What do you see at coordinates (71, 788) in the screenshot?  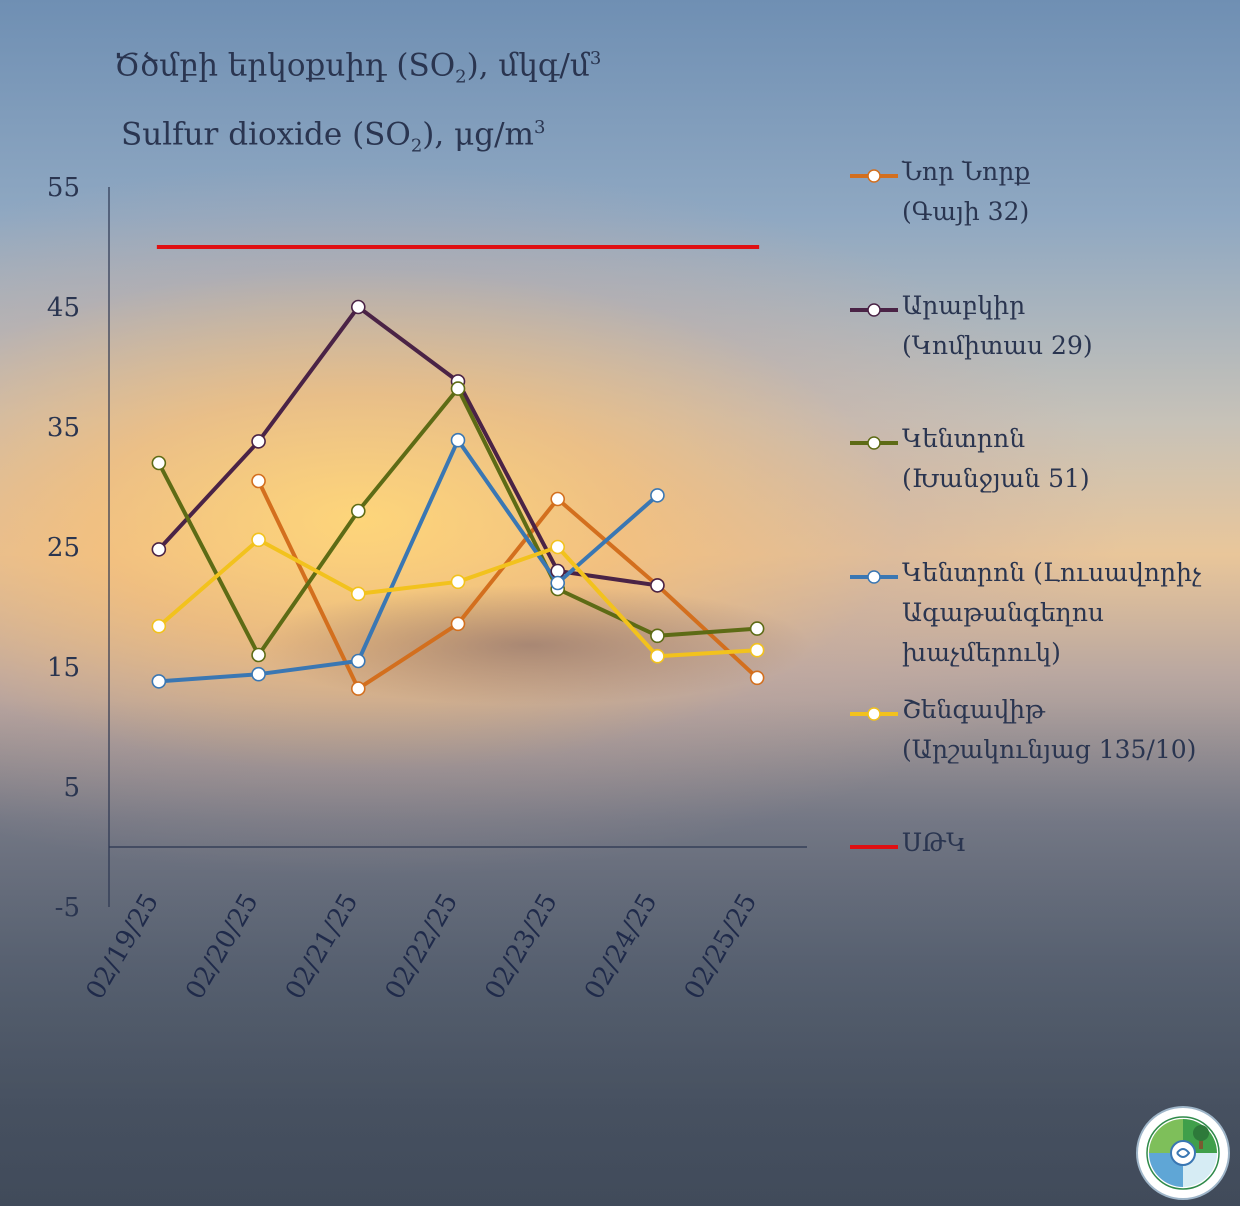 I see `y-tick-label: 5` at bounding box center [71, 788].